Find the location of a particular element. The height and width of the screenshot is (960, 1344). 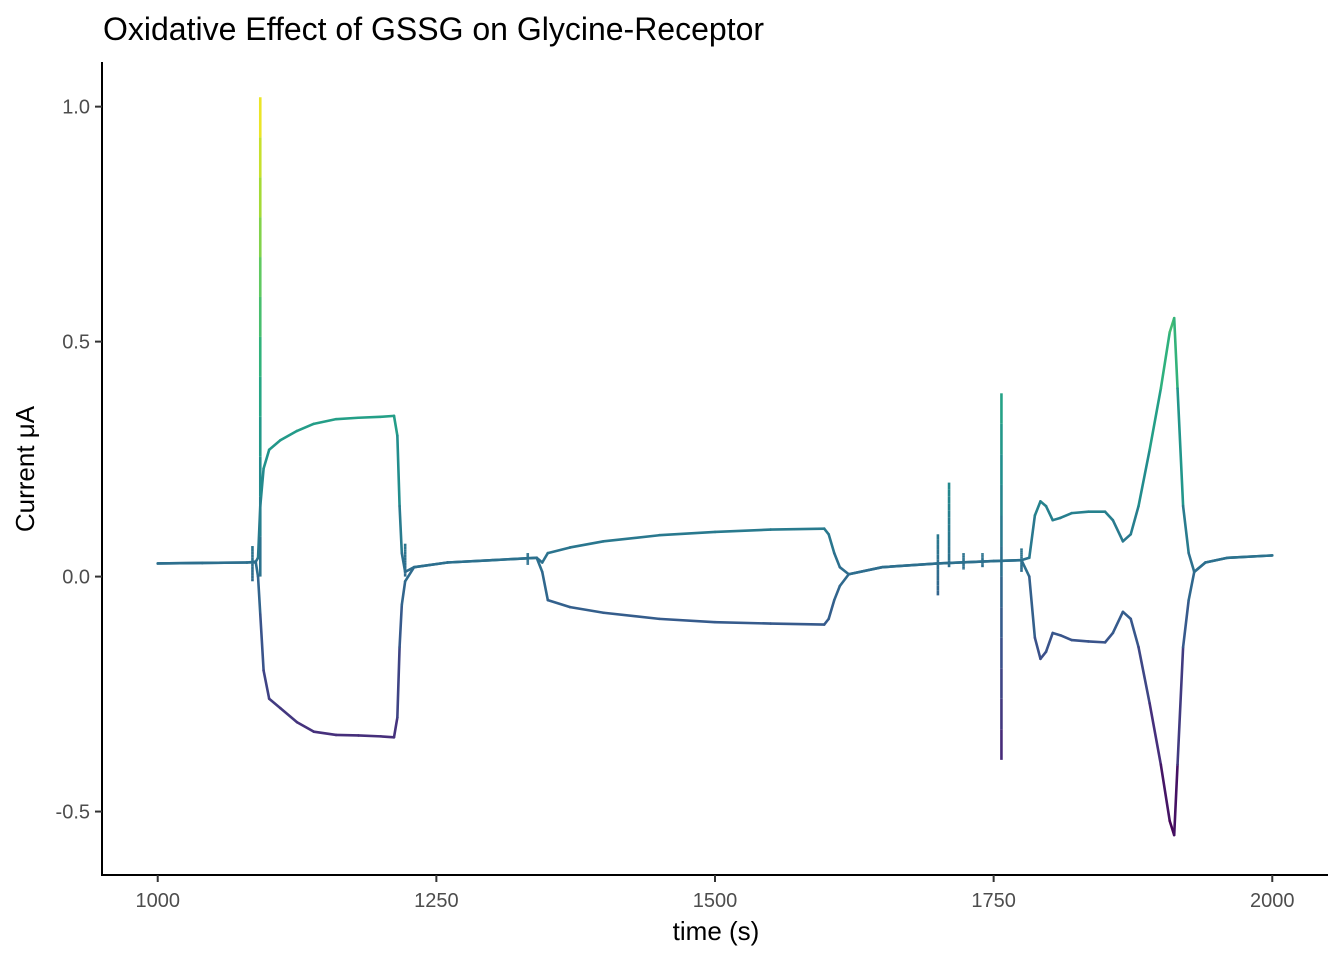

x-axis-label: time (s) is located at coordinates (716, 931).